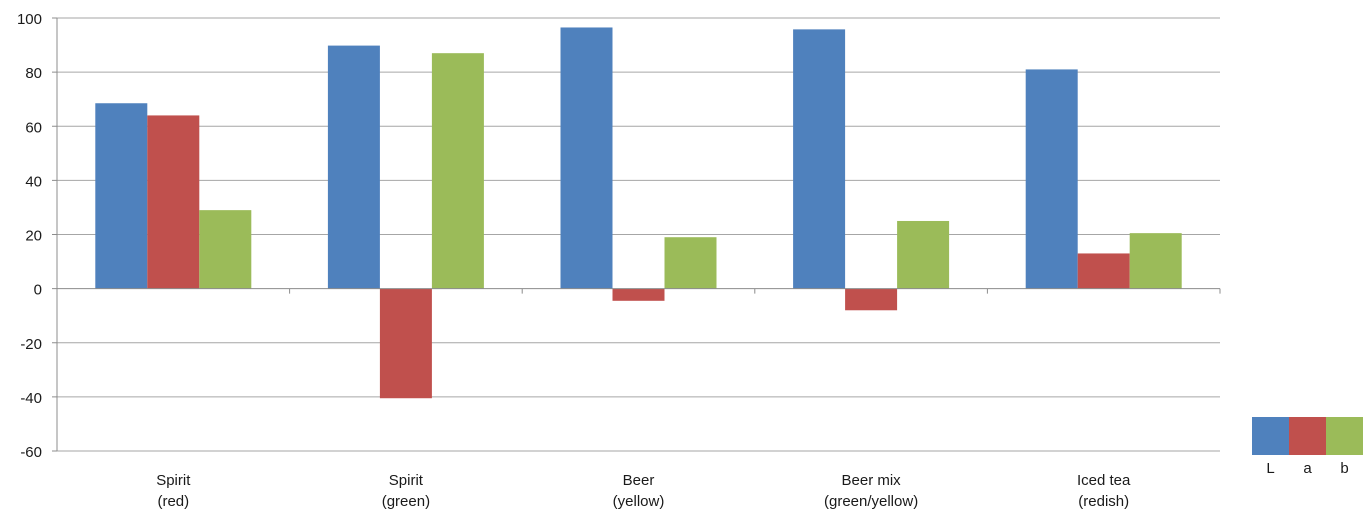 The width and height of the screenshot is (1369, 516). I want to click on legend-label-a: a, so click(1307, 468).